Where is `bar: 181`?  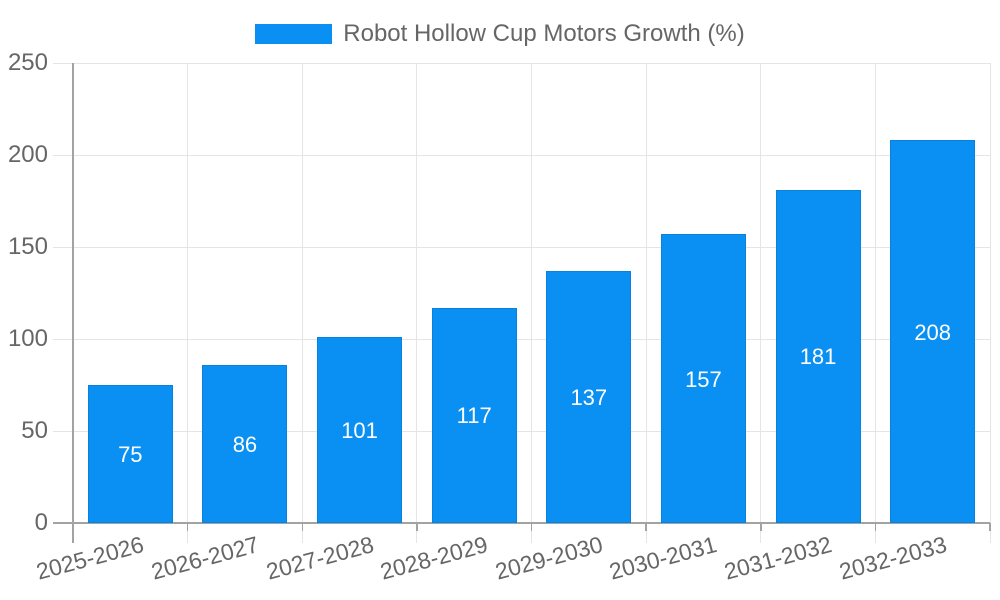
bar: 181 is located at coordinates (818, 356).